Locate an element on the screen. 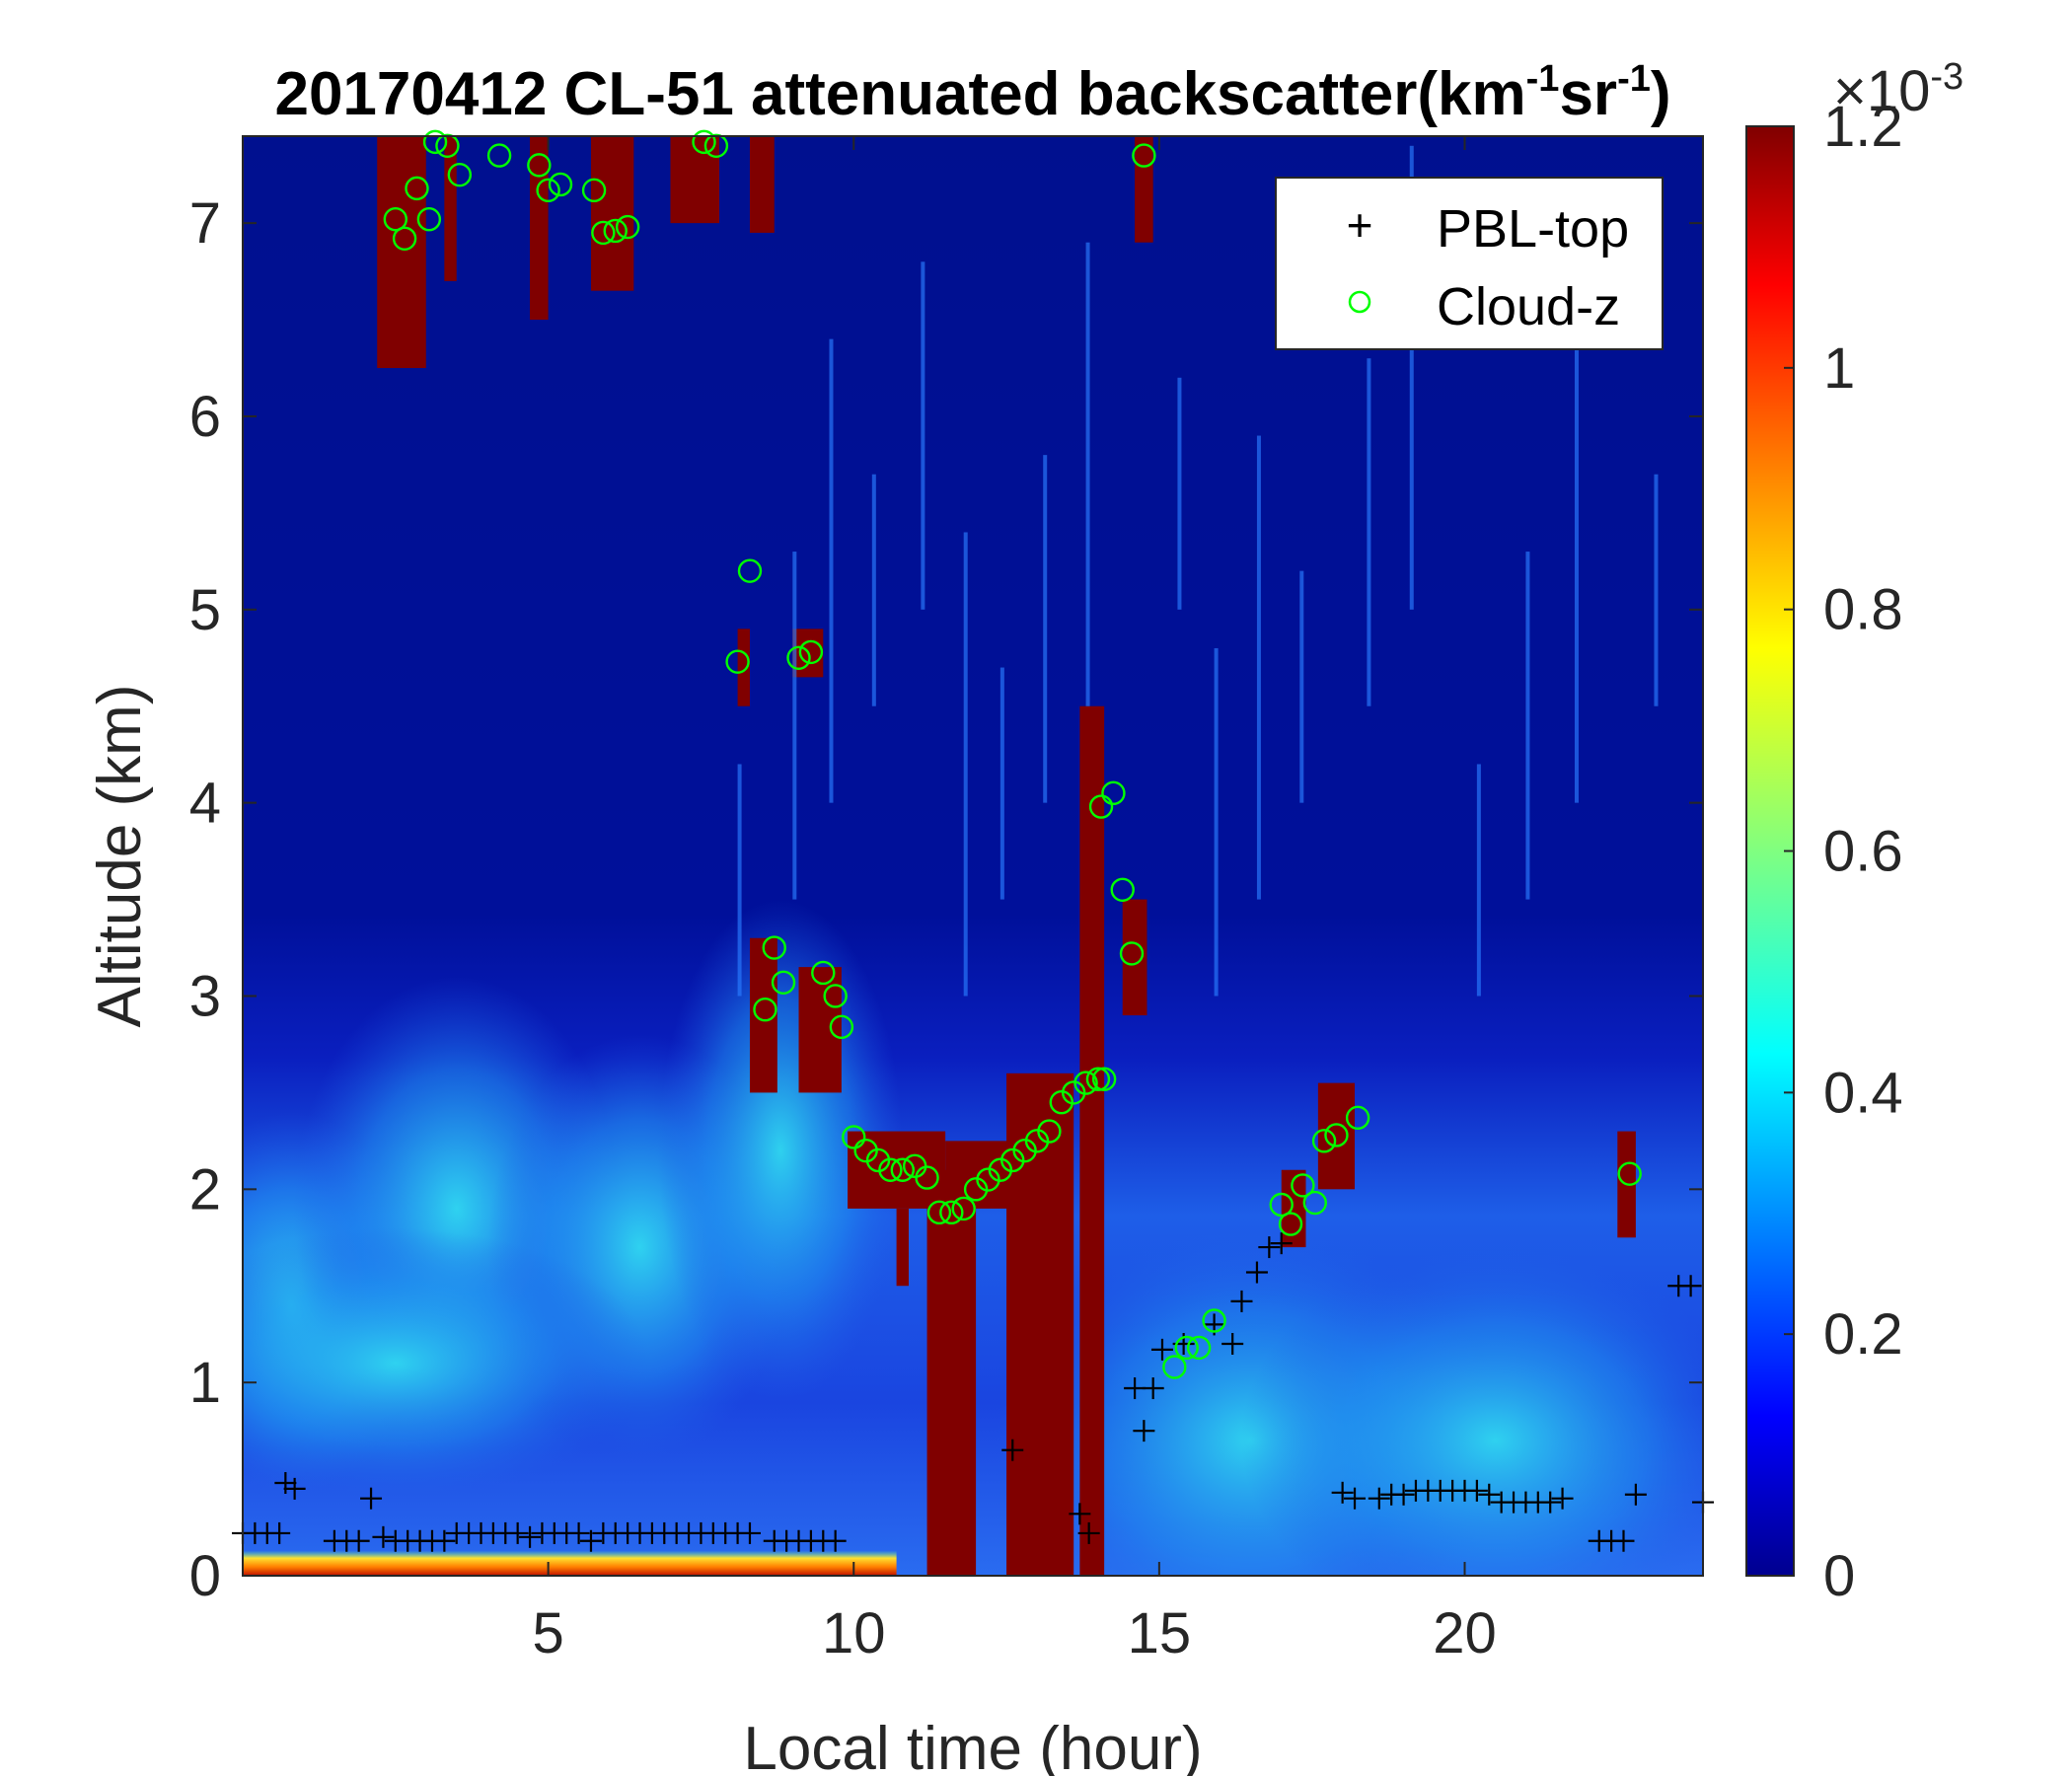 The height and width of the screenshot is (1776, 2072). x-tick-label: 5 is located at coordinates (547, 1633).